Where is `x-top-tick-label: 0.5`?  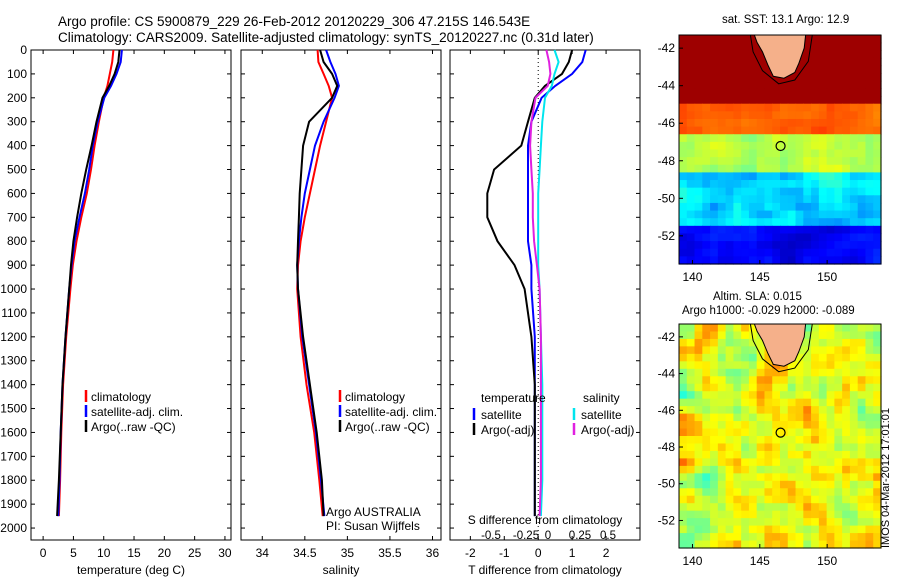 x-top-tick-label: 0.5 is located at coordinates (608, 536).